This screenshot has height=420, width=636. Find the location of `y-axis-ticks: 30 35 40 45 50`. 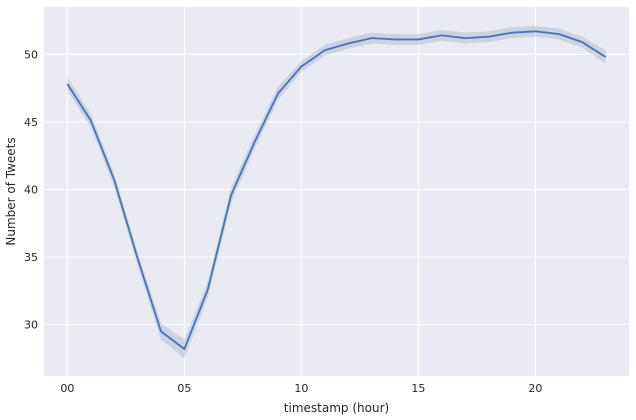

y-axis-ticks: 30 35 40 45 50 is located at coordinates (31, 189).